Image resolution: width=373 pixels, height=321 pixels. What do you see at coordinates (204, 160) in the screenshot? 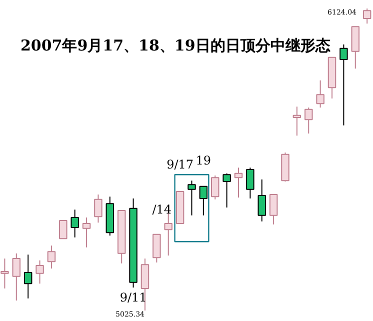
I see `annotation: 19` at bounding box center [204, 160].